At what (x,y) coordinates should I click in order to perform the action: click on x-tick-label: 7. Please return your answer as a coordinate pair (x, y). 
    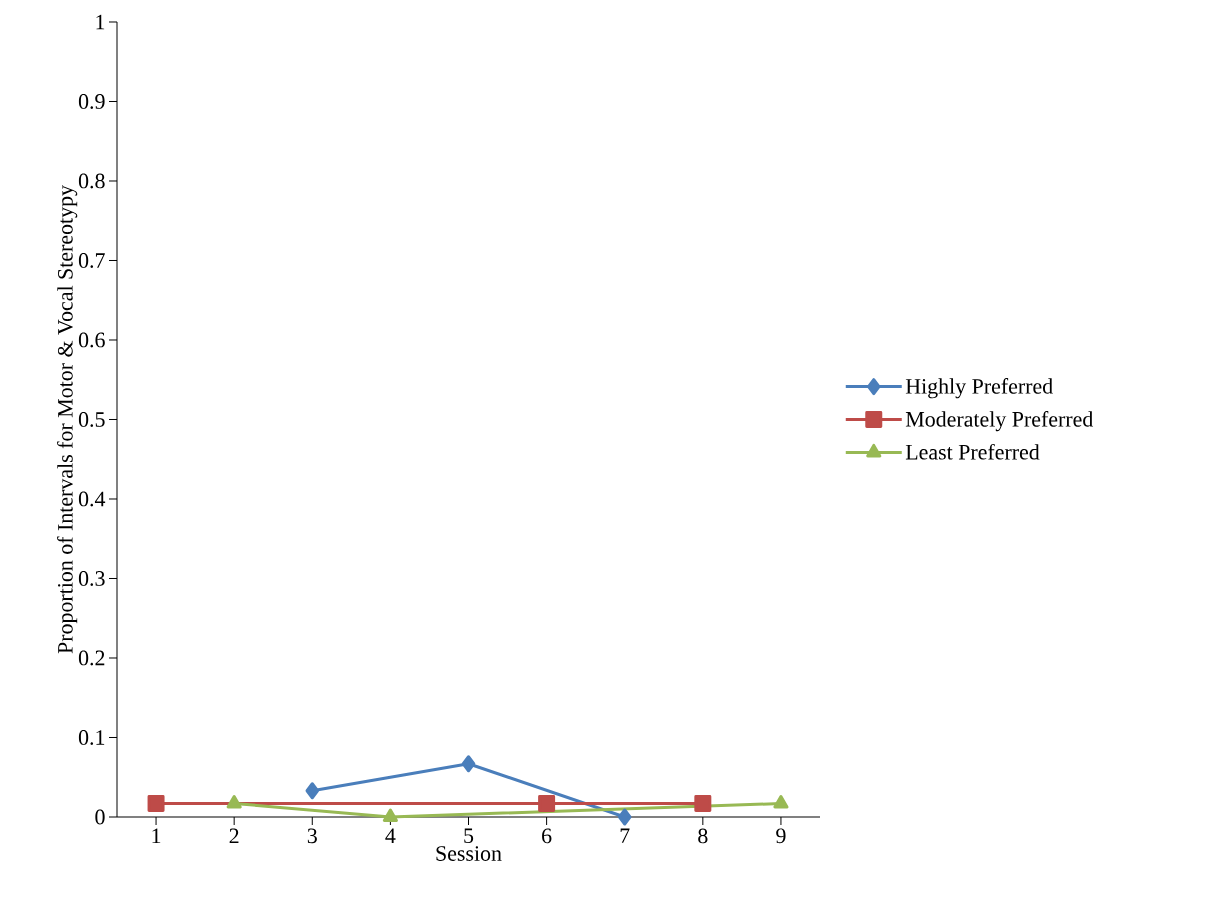
    Looking at the image, I should click on (625, 835).